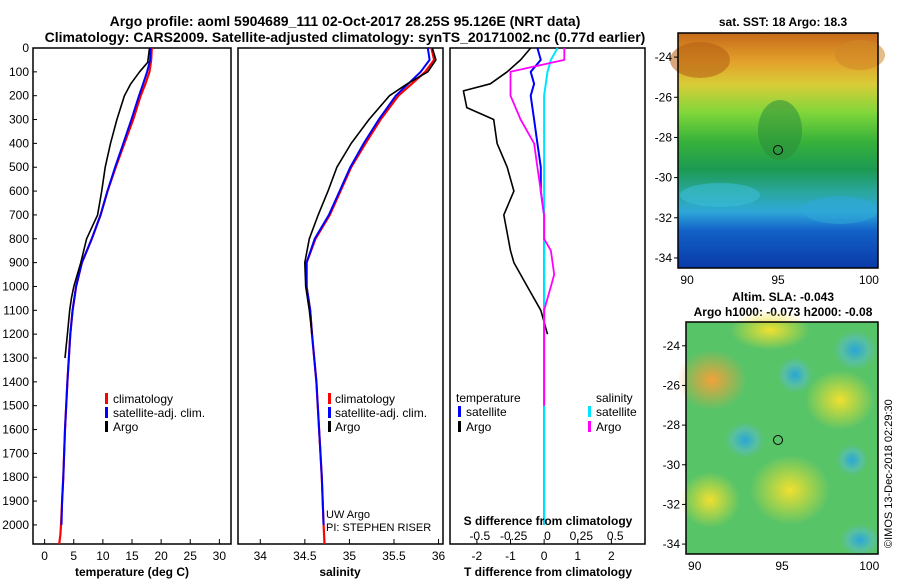 Image resolution: width=900 pixels, height=585 pixels. Describe the element at coordinates (15, 406) in the screenshot. I see `depth-tick-label: 1500` at that location.